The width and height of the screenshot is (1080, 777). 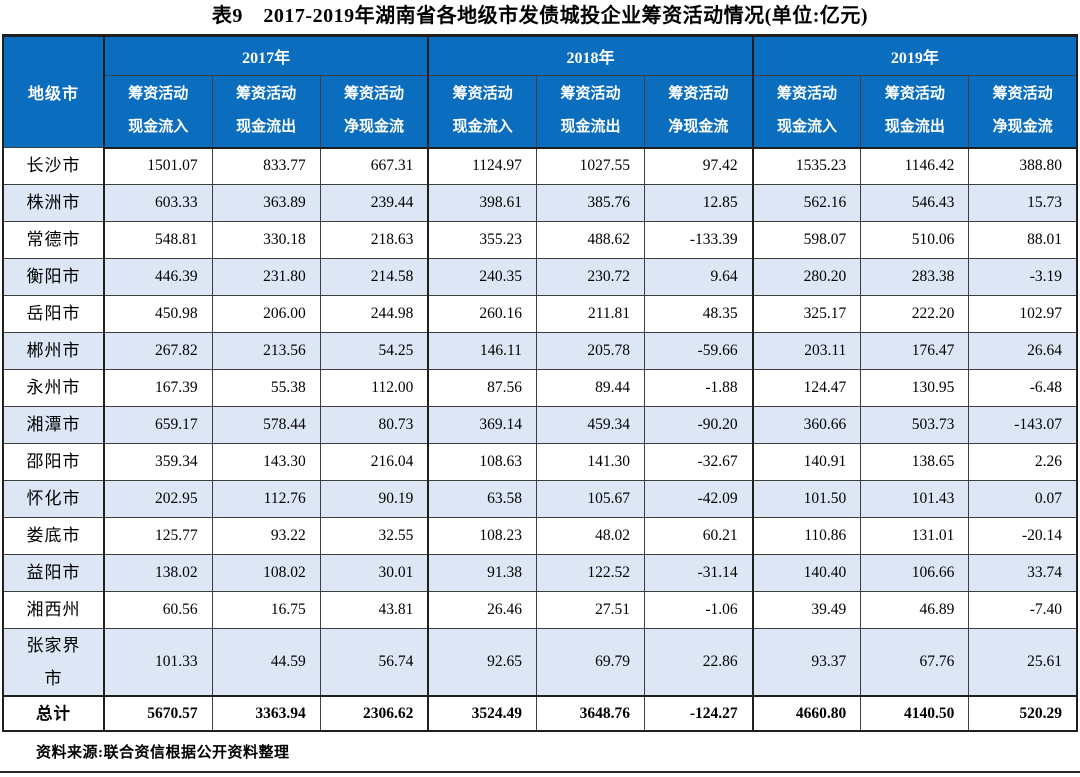 I want to click on value-cell: 88.01, so click(x=1023, y=240).